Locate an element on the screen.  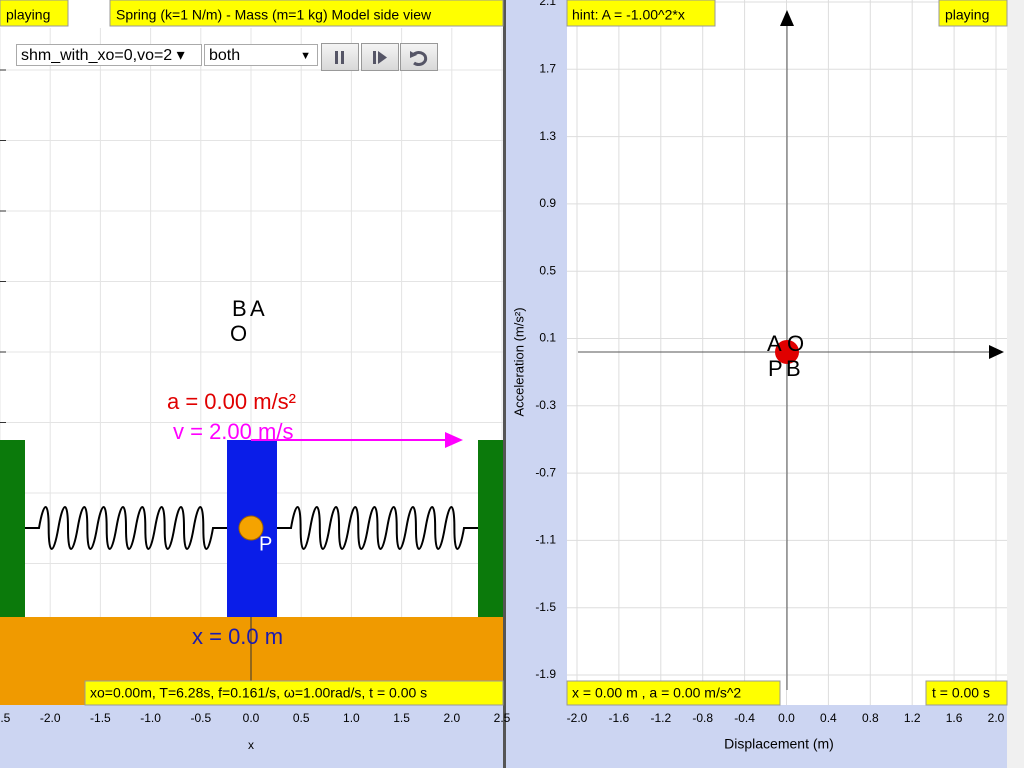
left-wall is located at coordinates (12, 528).